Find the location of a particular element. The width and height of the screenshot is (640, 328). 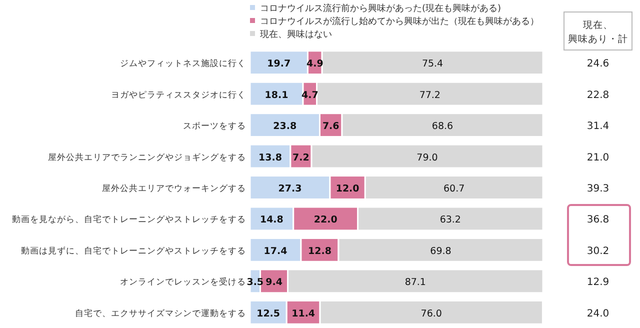

data-label: 22.0 is located at coordinates (326, 220).